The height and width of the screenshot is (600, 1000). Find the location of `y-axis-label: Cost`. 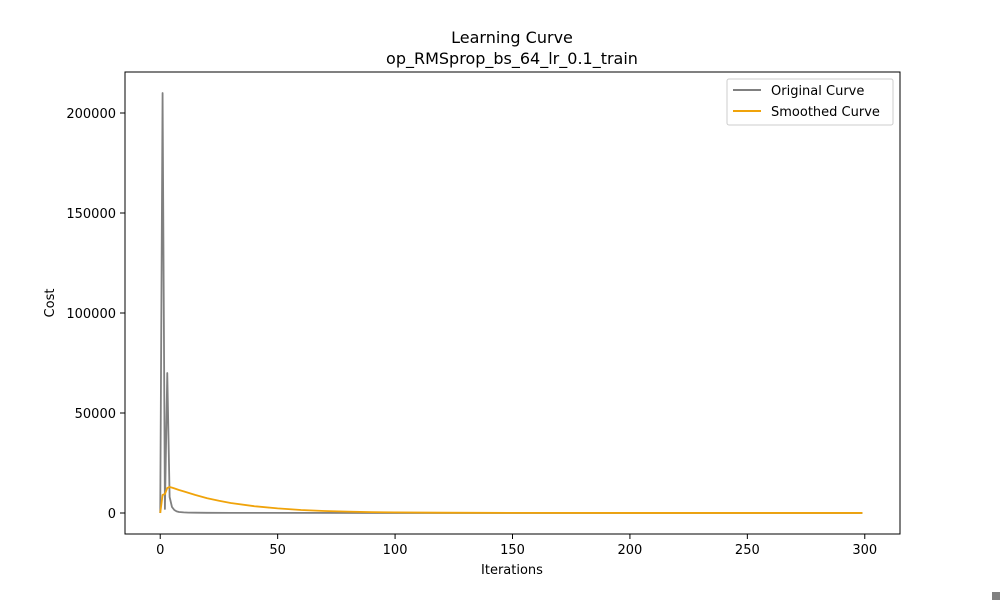

y-axis-label: Cost is located at coordinates (50, 303).